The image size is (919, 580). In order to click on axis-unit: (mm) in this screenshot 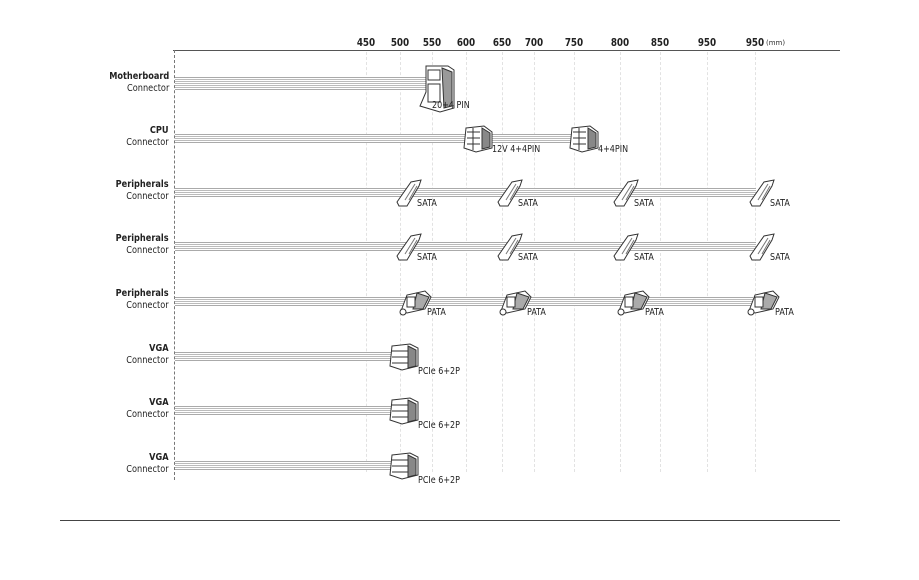, I will do `click(776, 43)`.